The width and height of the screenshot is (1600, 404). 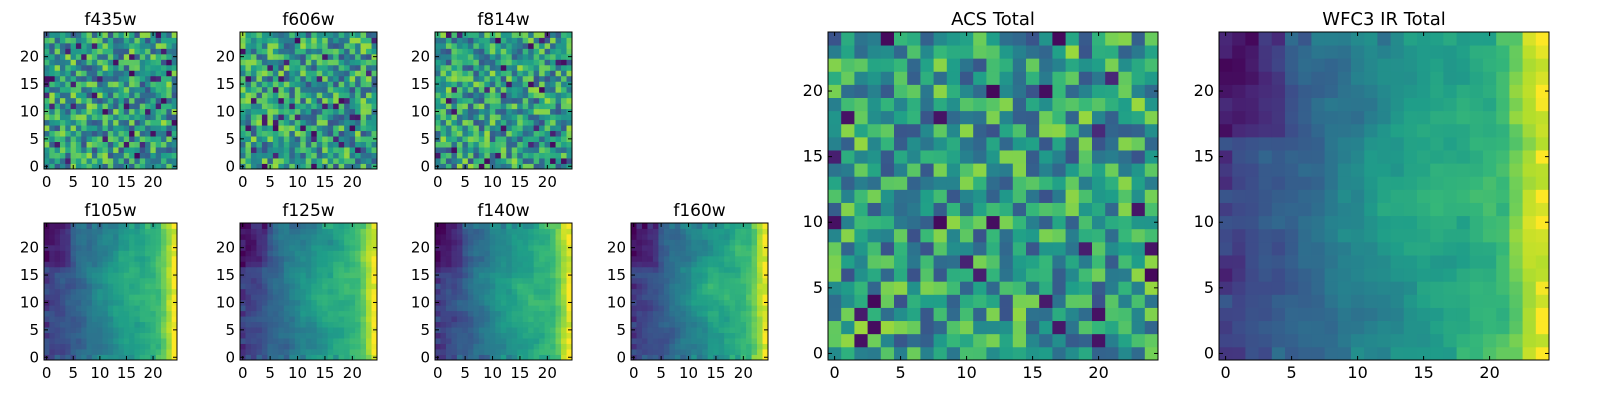 I want to click on x-tick-label: 10, so click(x=688, y=373).